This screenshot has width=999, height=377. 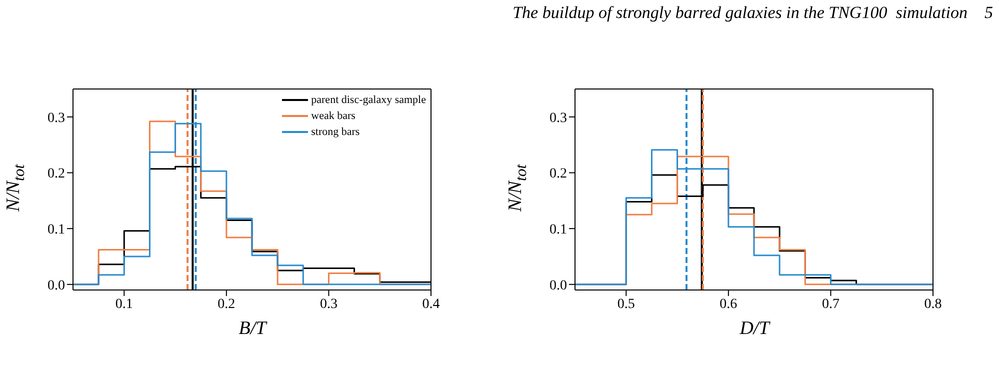 What do you see at coordinates (329, 304) in the screenshot?
I see `x-tick-label: 0.3` at bounding box center [329, 304].